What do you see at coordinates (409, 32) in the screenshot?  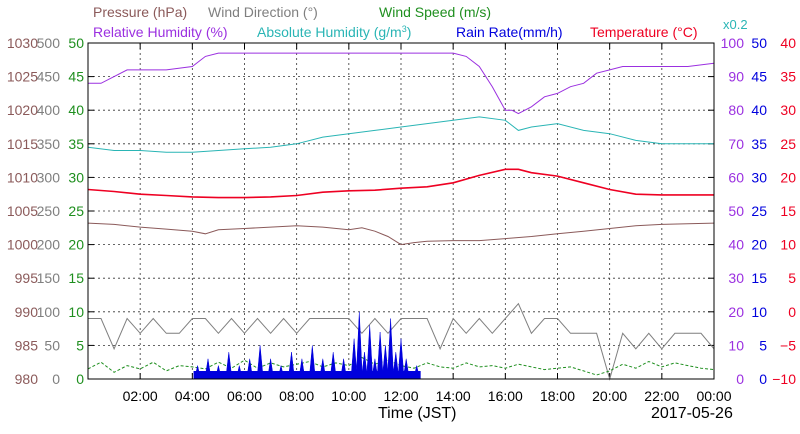 I see `legend-absolute-humidity-suffix: )` at bounding box center [409, 32].